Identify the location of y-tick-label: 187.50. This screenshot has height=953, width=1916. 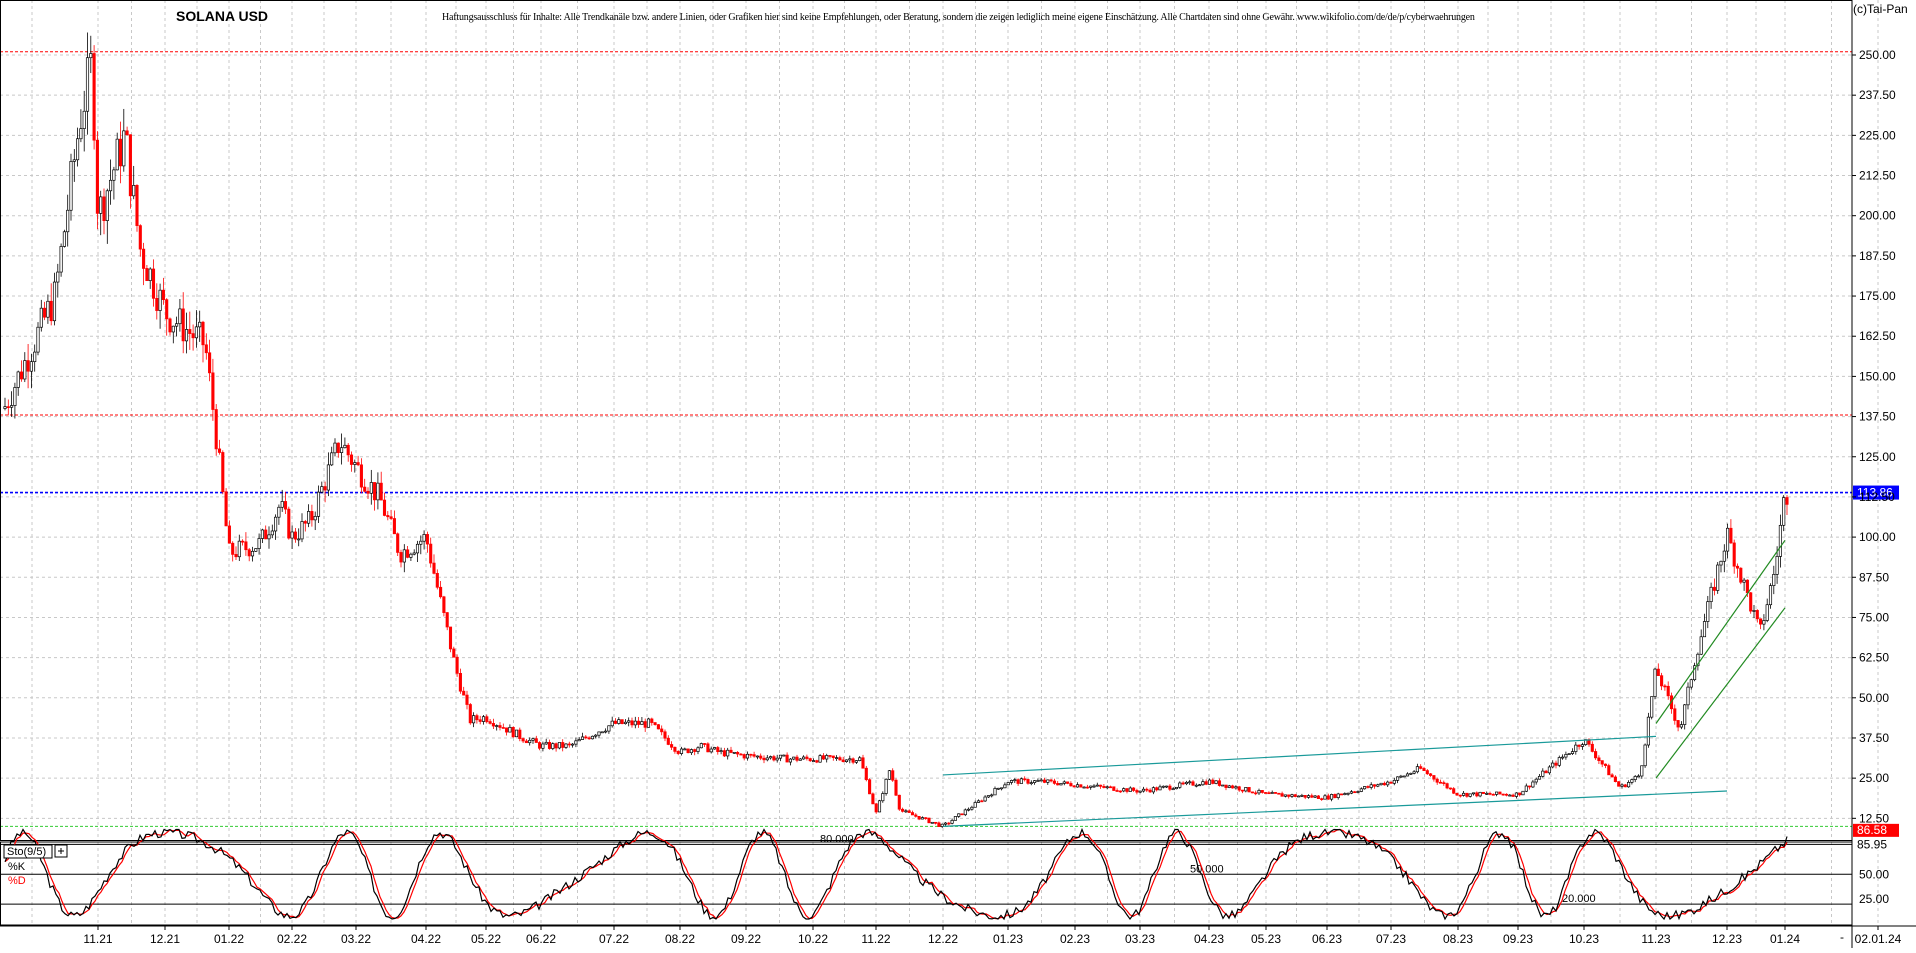
(1877, 256).